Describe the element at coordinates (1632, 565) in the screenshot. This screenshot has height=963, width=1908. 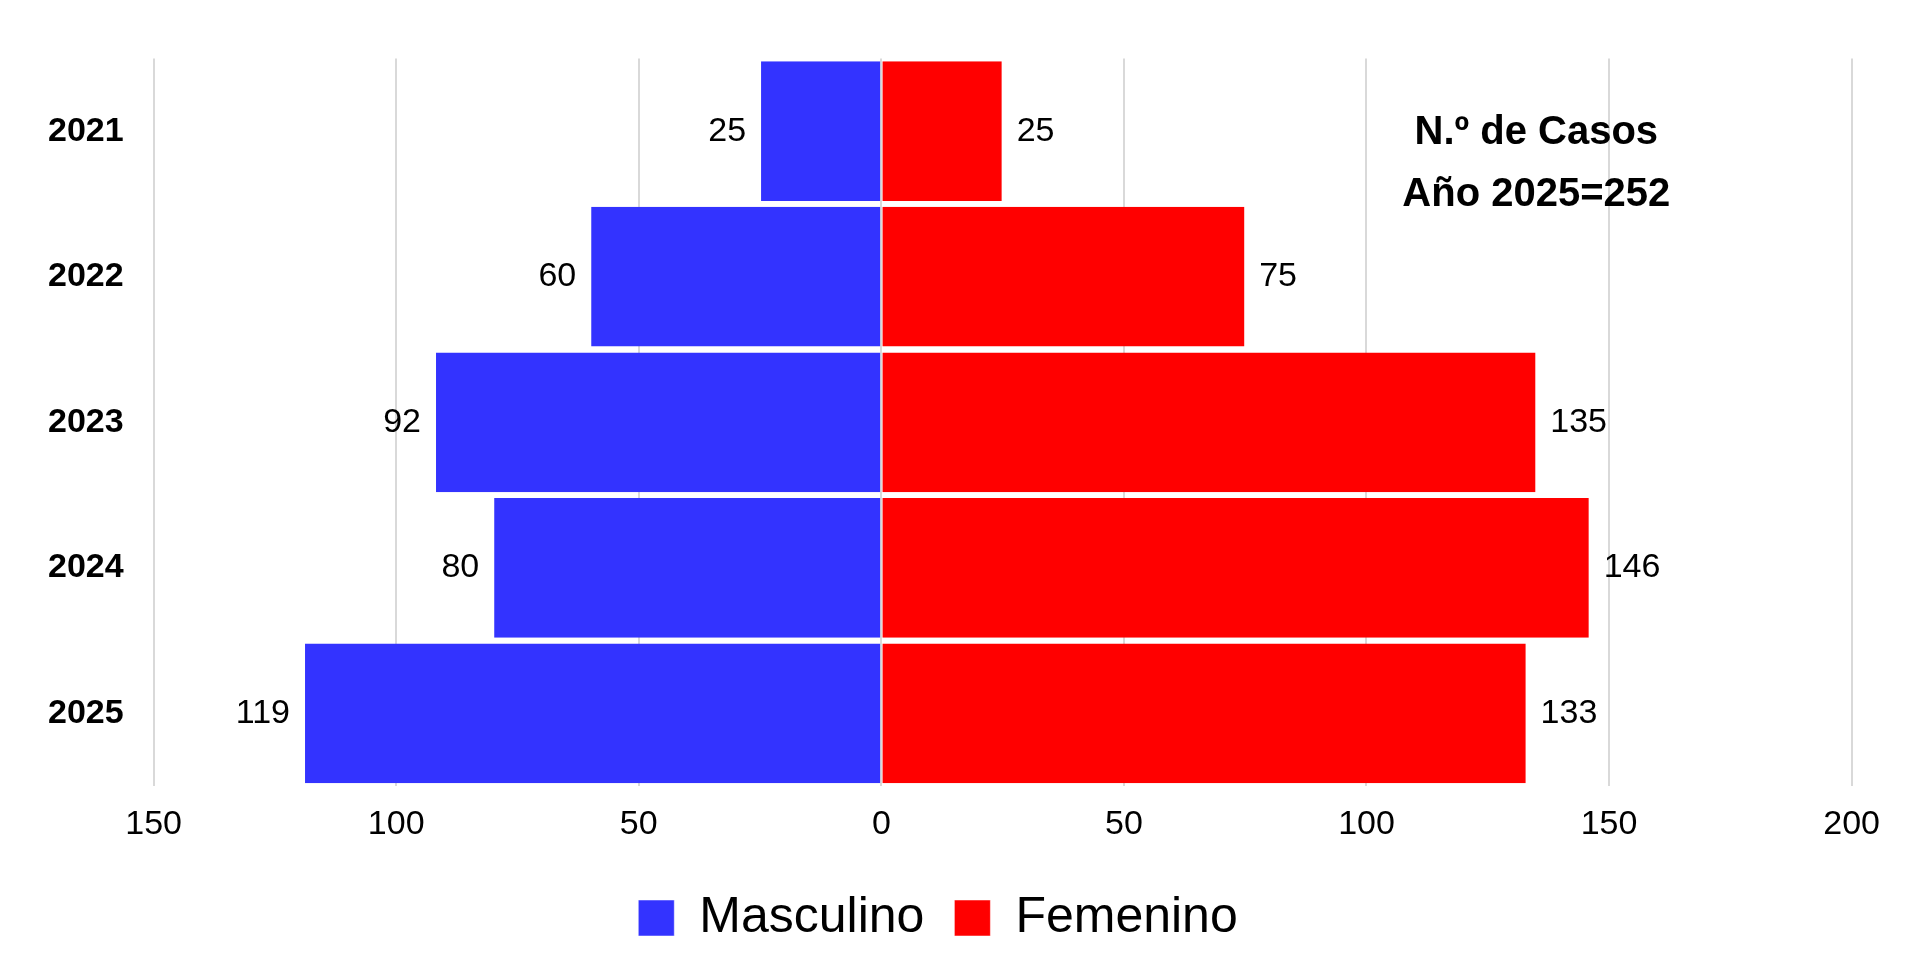
I see `data-label: 146` at that location.